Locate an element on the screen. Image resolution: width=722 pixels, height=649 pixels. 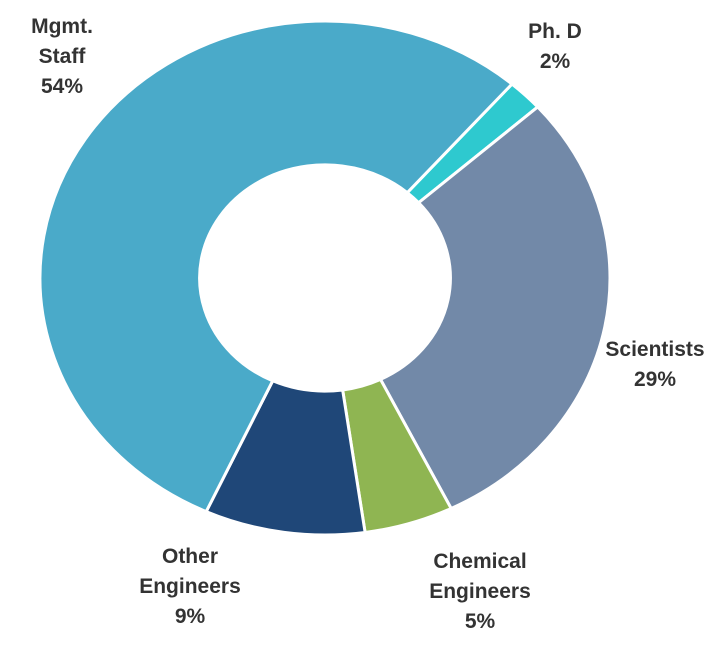
category-label: Ph. D is located at coordinates (555, 31).